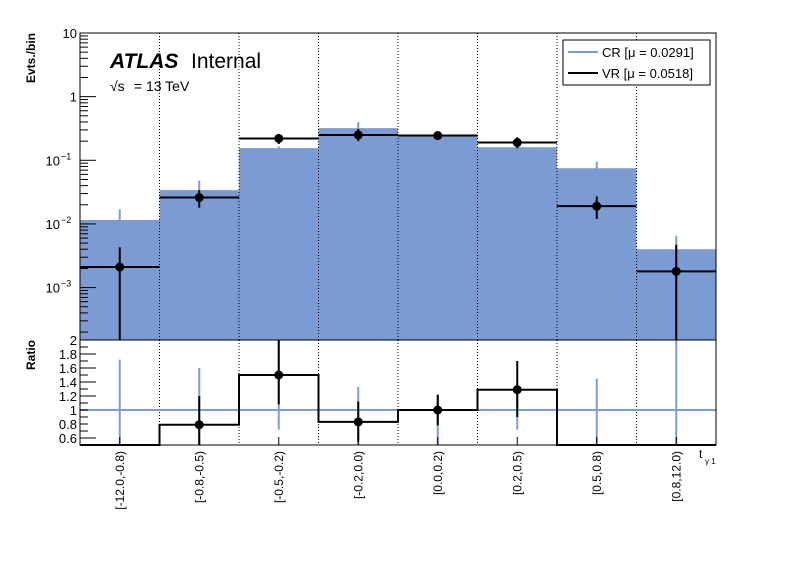 The image size is (796, 572). Describe the element at coordinates (73, 97) in the screenshot. I see `y-tick-label: 1` at that location.